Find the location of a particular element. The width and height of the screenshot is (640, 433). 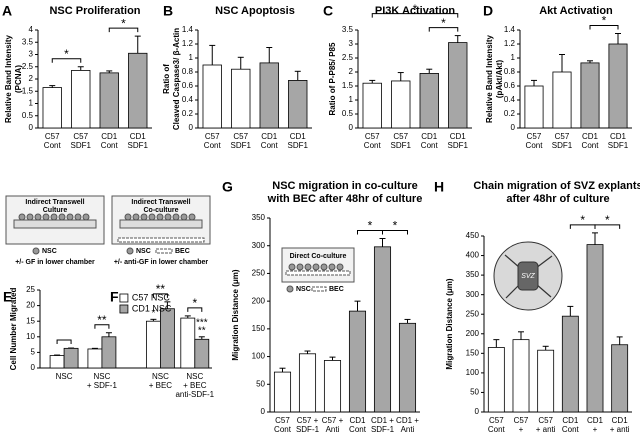

y-tick-label: 0.8 is located at coordinates (510, 71).